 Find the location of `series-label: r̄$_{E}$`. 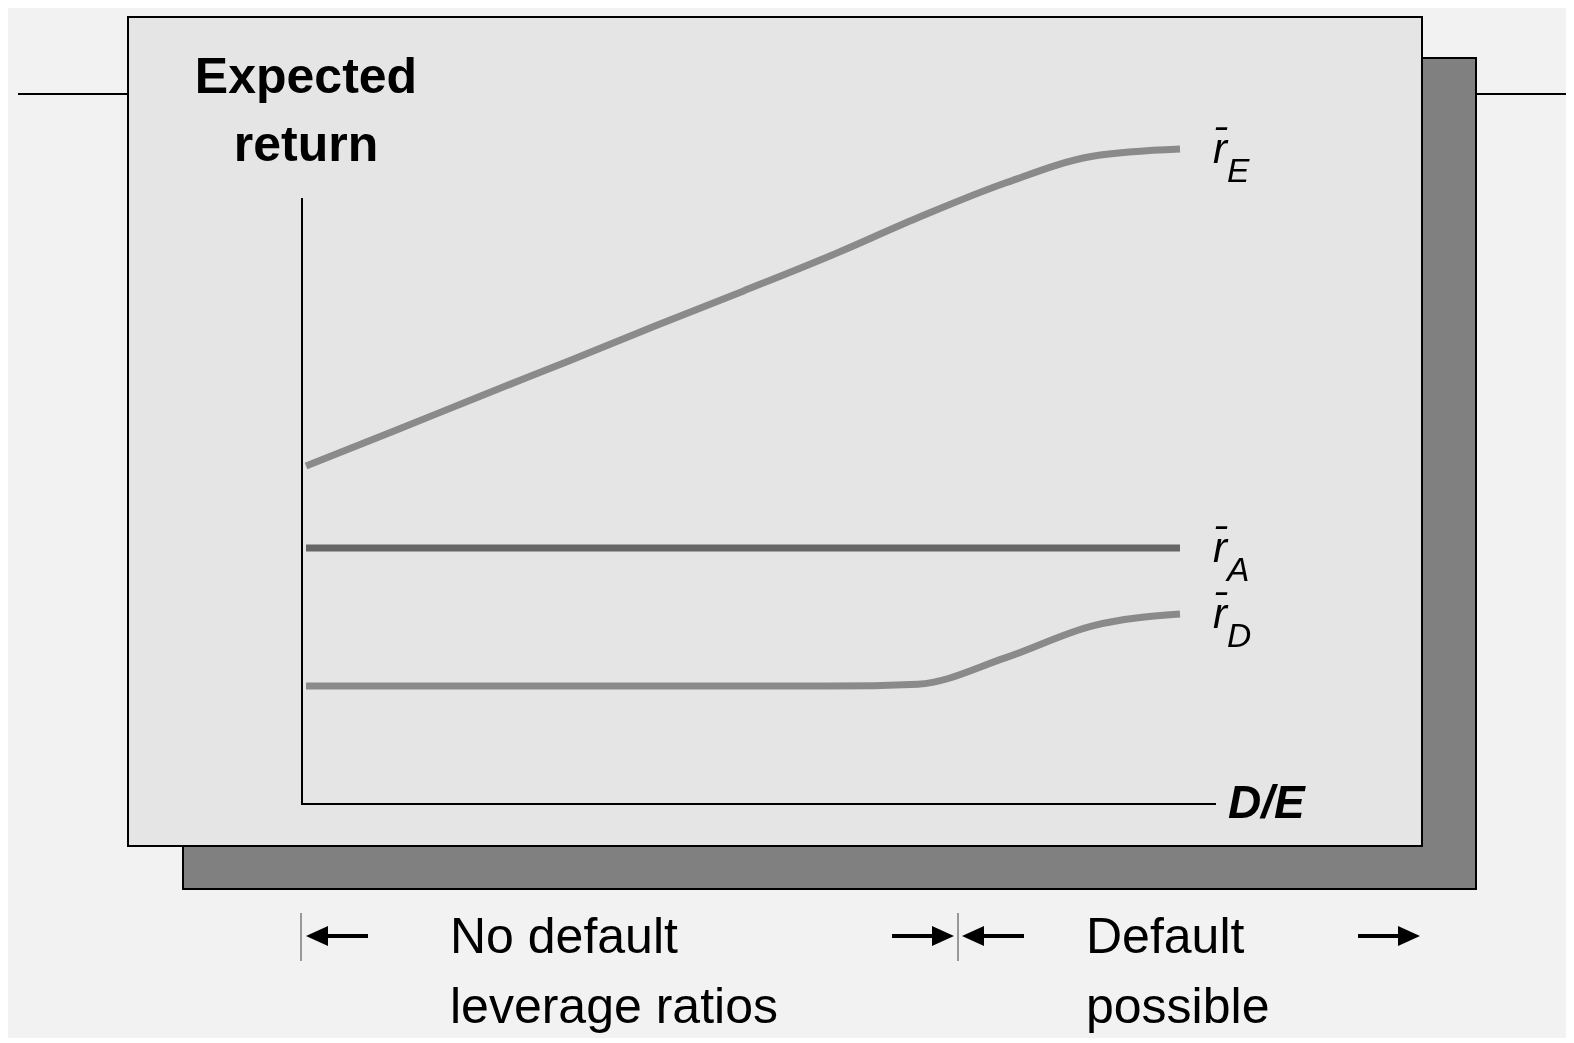

series-label: r̄$_{E}$ is located at coordinates (1231, 157).